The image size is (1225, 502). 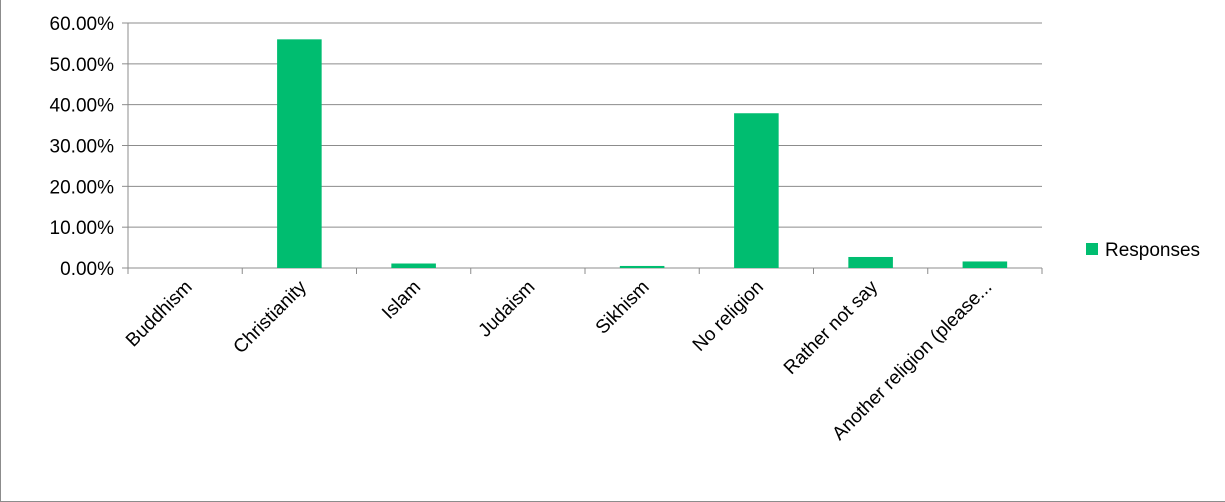 I want to click on legend: Responses, so click(x=1143, y=250).